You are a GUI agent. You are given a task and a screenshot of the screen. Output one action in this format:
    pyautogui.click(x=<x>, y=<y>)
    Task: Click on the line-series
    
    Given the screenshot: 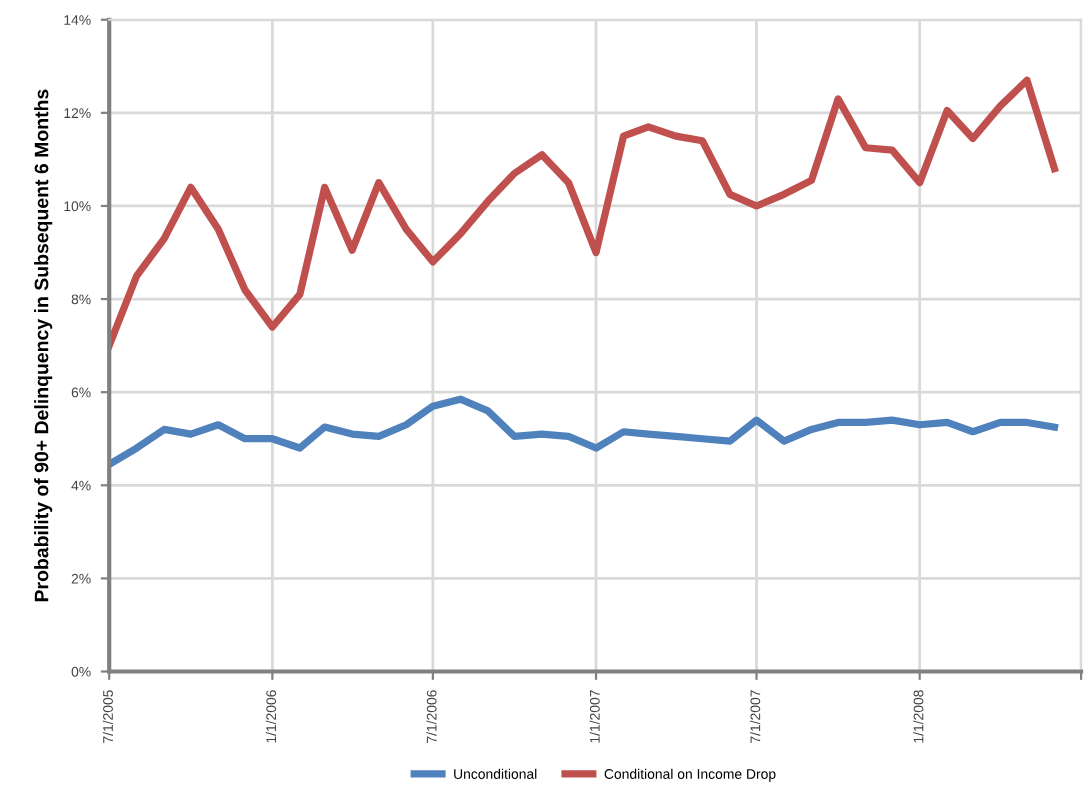 What is the action you would take?
    pyautogui.click(x=584, y=431)
    